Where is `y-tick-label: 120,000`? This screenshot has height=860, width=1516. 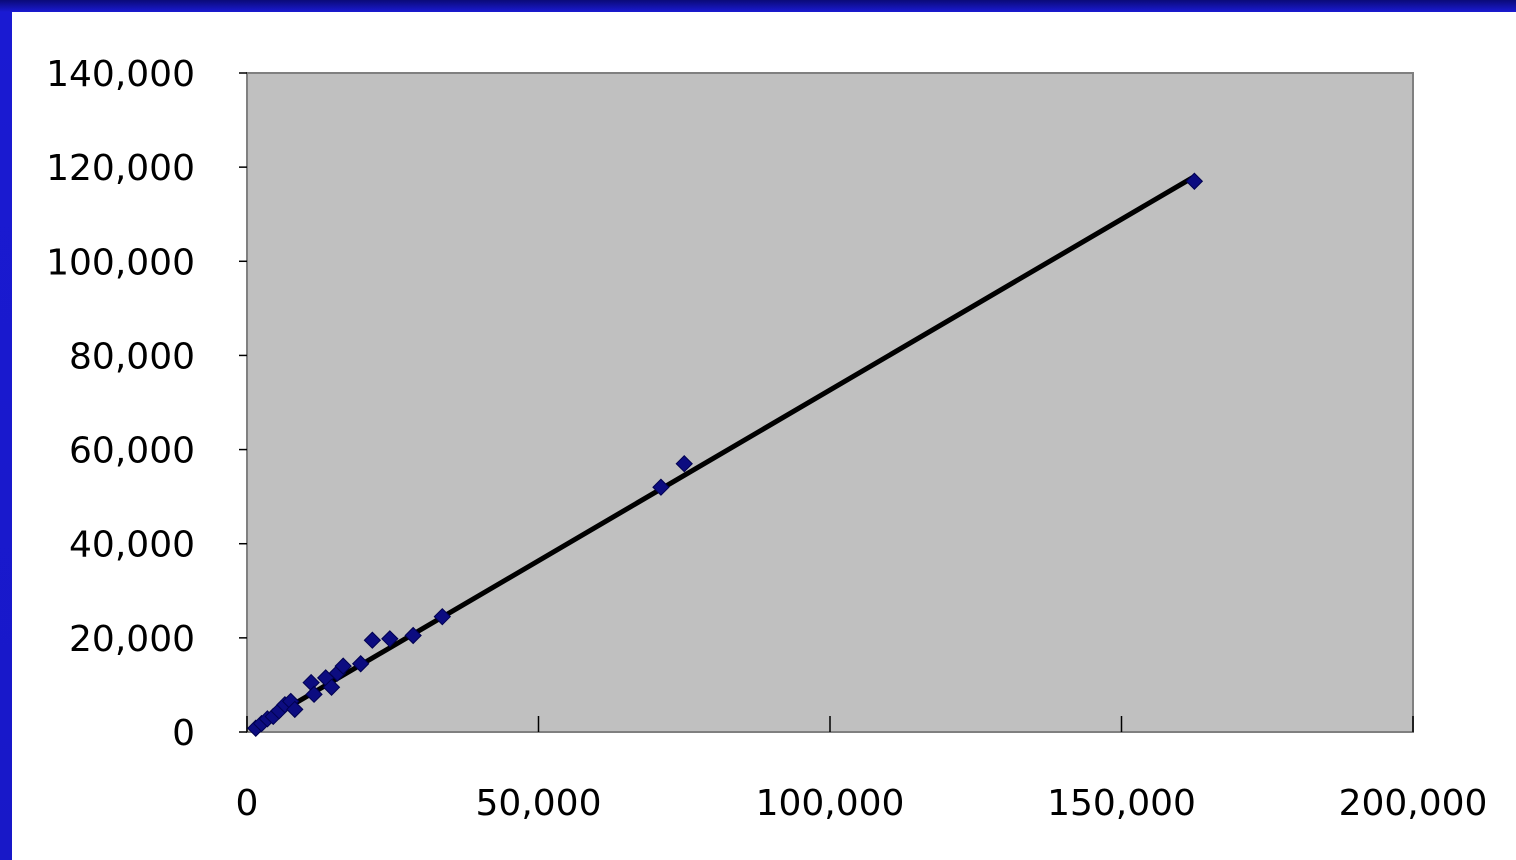 y-tick-label: 120,000 is located at coordinates (120, 168).